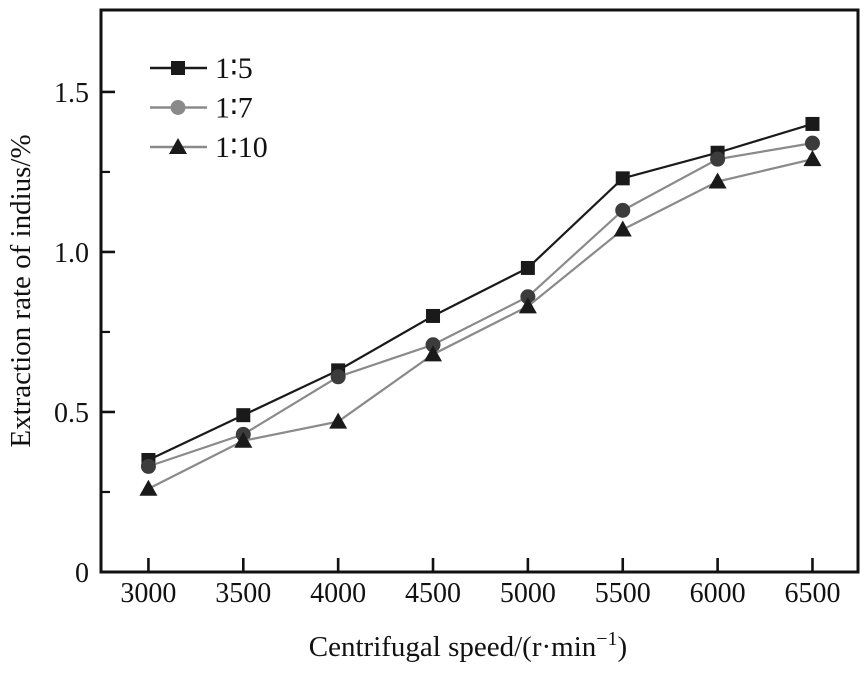 Image resolution: width=866 pixels, height=678 pixels. What do you see at coordinates (243, 593) in the screenshot?
I see `x-tick-label: 3500` at bounding box center [243, 593].